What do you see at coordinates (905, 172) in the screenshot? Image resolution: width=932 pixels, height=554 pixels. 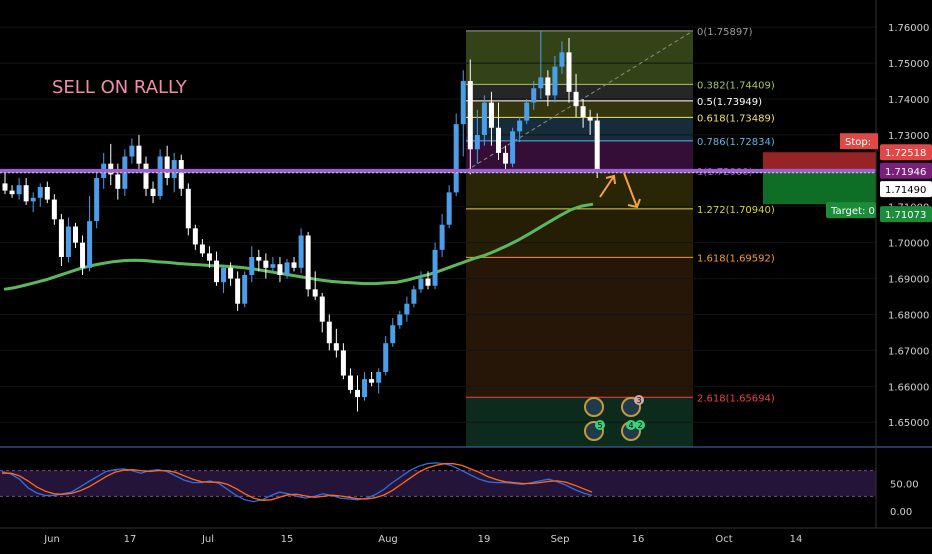 I see `current-price-badge-text: 1.71946` at bounding box center [905, 172].